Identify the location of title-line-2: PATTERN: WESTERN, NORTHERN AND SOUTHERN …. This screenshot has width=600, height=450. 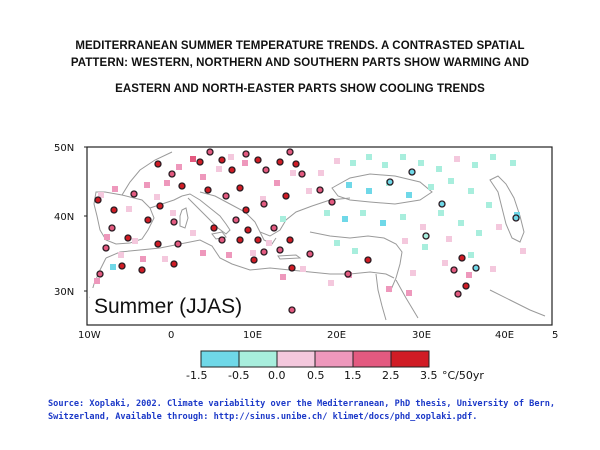
(300, 63).